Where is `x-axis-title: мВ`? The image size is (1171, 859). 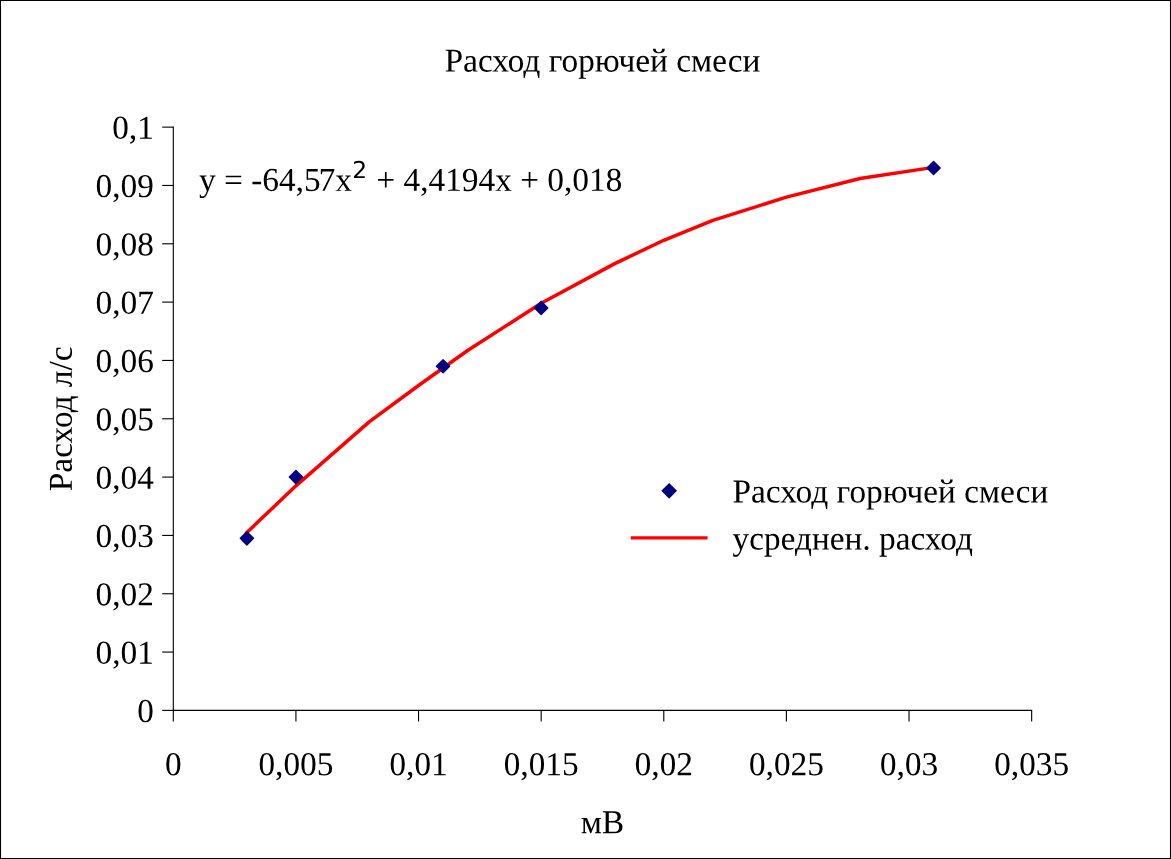 x-axis-title: мВ is located at coordinates (602, 822).